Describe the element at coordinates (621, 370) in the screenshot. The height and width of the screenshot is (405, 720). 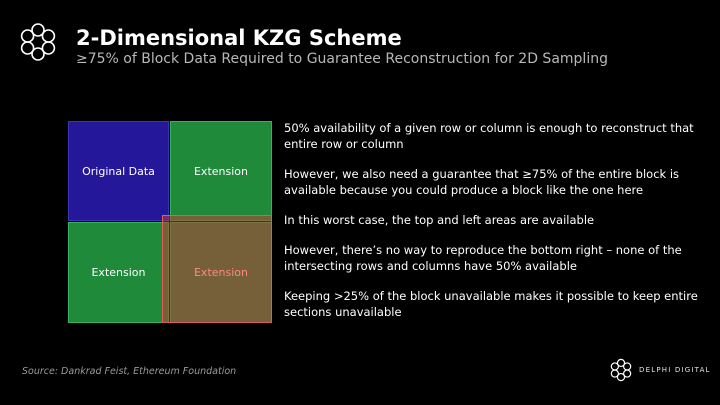
I see `delphi-brand-icon` at that location.